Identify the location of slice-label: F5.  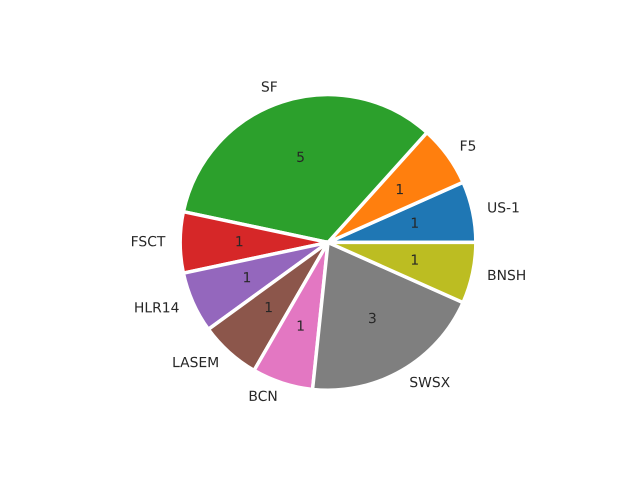
(468, 145).